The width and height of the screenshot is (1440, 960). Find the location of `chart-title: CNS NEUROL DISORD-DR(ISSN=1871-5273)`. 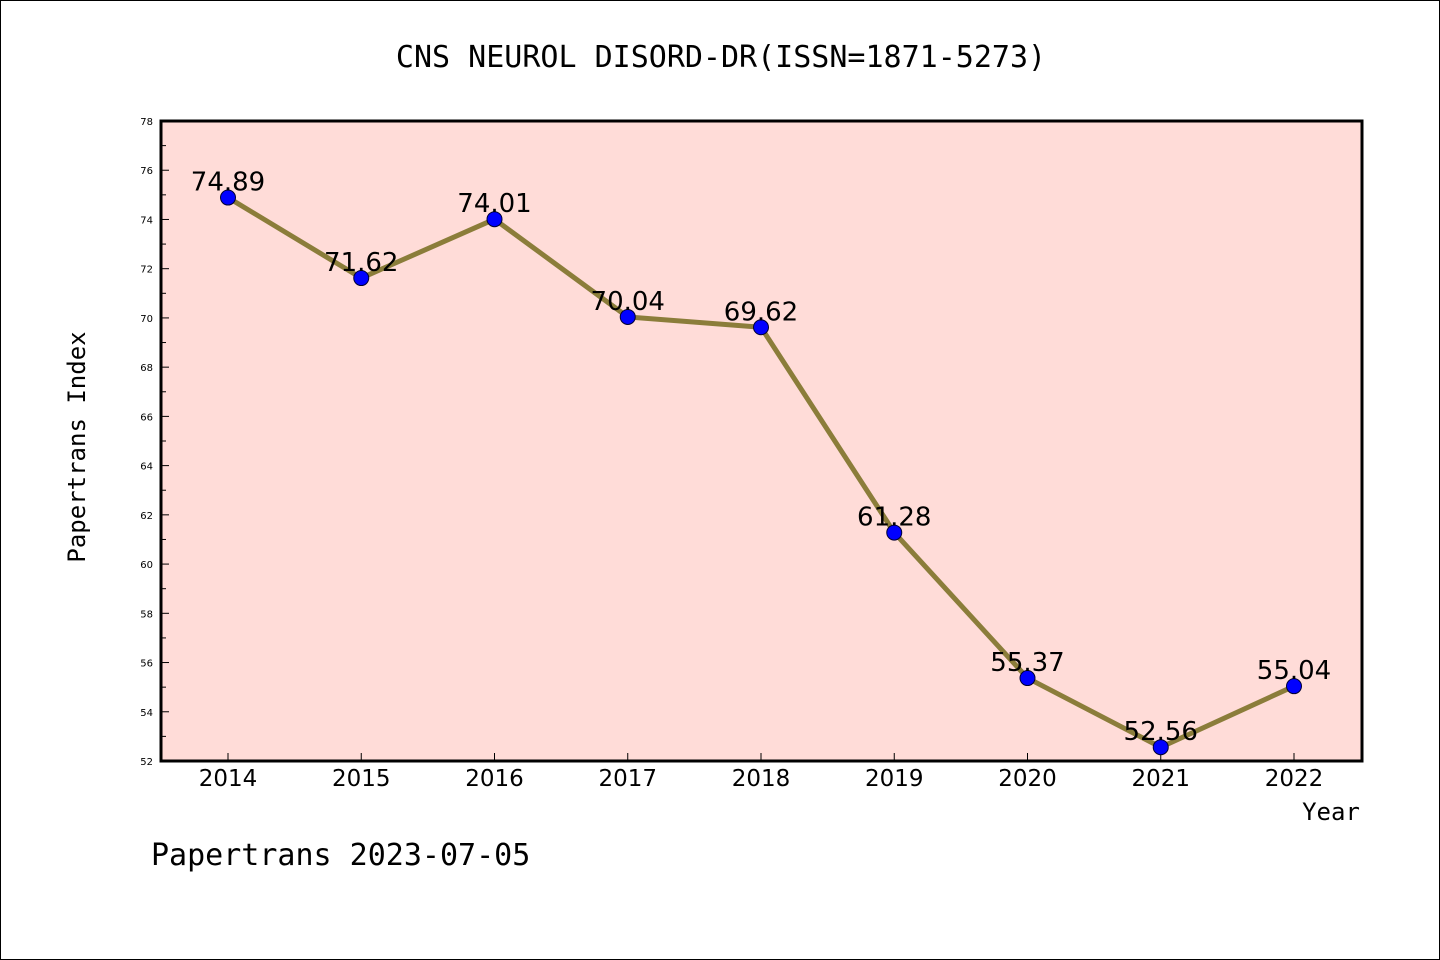

chart-title: CNS NEUROL DISORD-DR(ISSN=1871-5273) is located at coordinates (721, 57).